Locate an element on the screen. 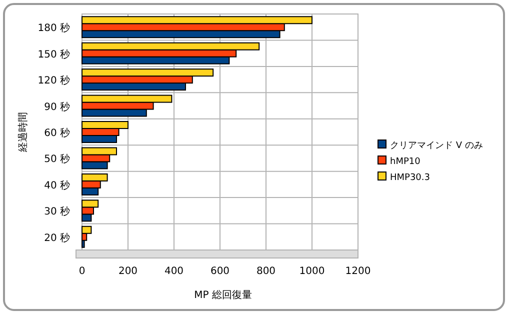  y-axis-title: 経過時間 is located at coordinates (23, 132).